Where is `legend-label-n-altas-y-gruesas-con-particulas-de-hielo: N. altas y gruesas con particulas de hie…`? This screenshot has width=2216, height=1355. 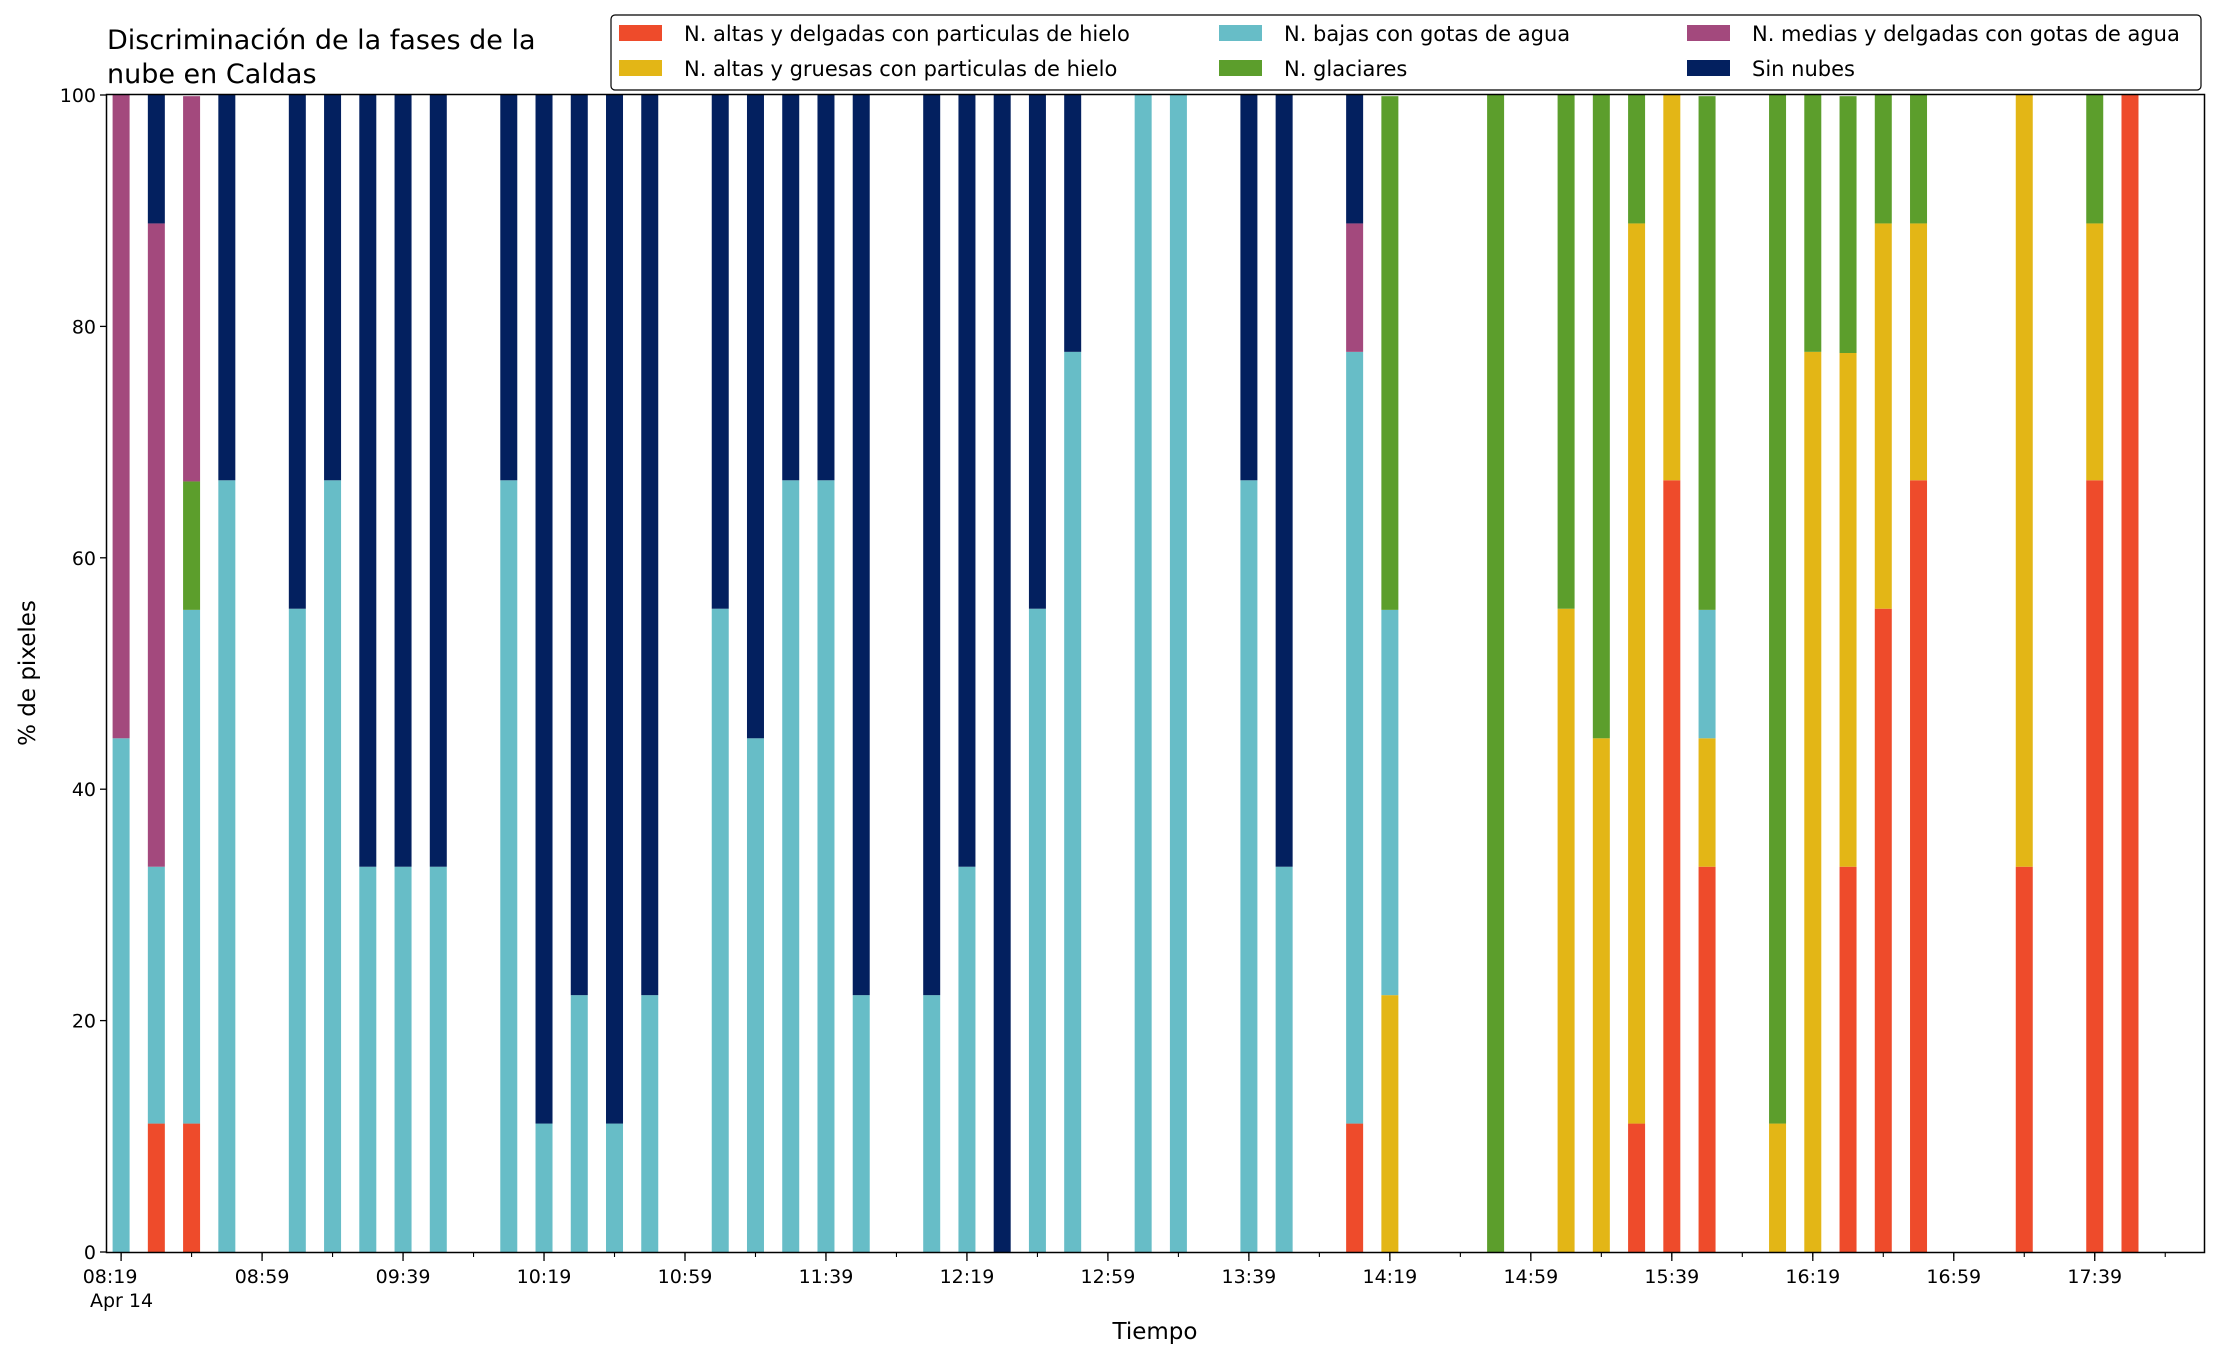
legend-label-n-altas-y-gruesas-con-particulas-de-hielo: N. altas y gruesas con particulas de hie… is located at coordinates (900, 69).